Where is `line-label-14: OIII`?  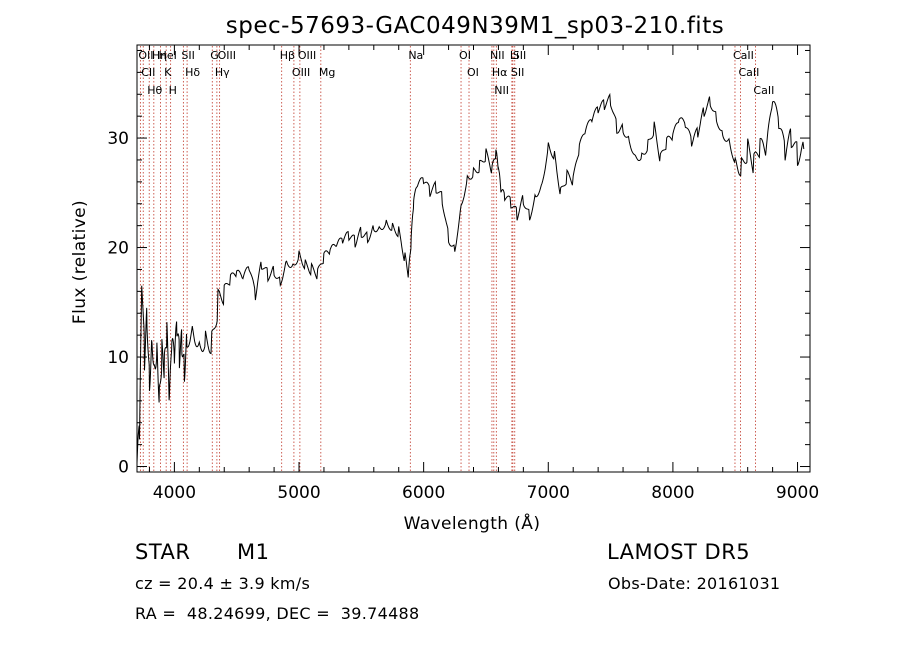 line-label-14: OIII is located at coordinates (307, 55).